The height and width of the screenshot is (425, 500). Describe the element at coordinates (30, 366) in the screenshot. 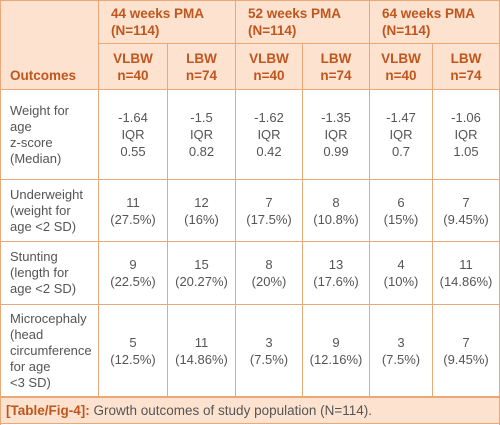

I see `outcome-label-line: for age` at that location.